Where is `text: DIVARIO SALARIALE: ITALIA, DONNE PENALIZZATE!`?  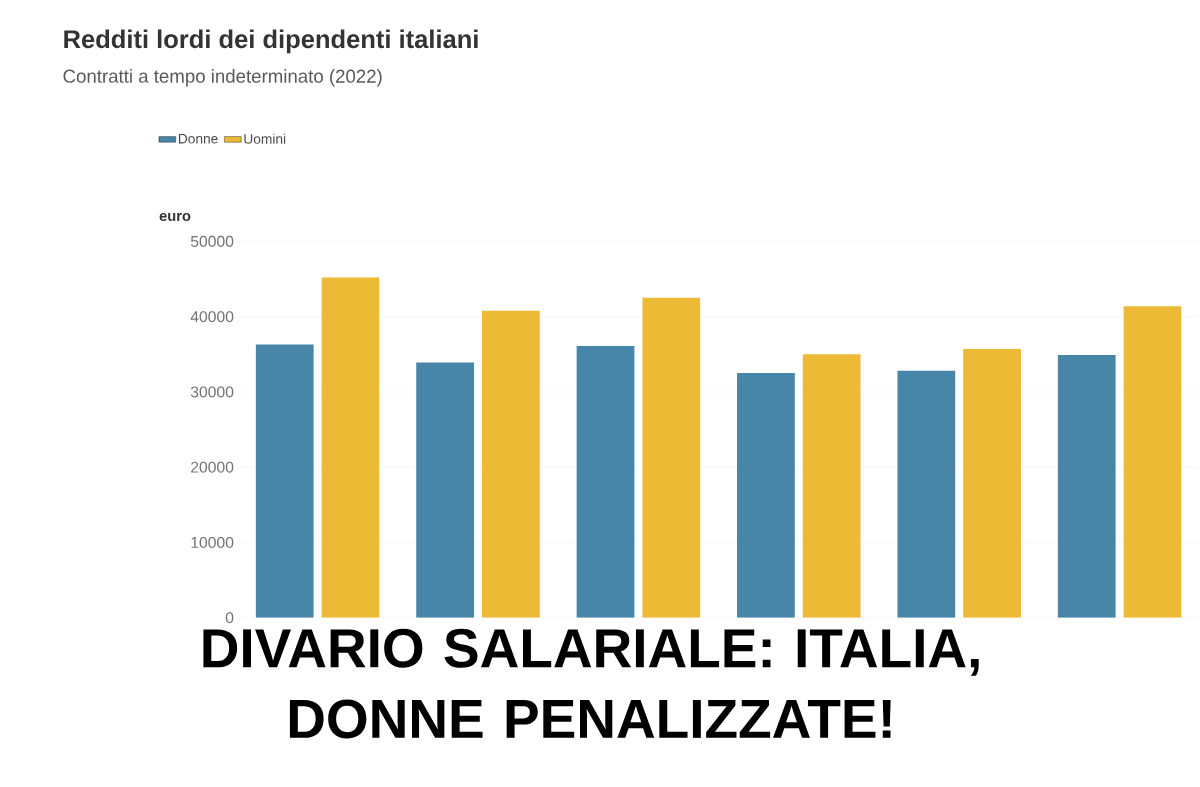
text: DIVARIO SALARIALE: ITALIA, DONNE PENALIZZATE! is located at coordinates (591, 683).